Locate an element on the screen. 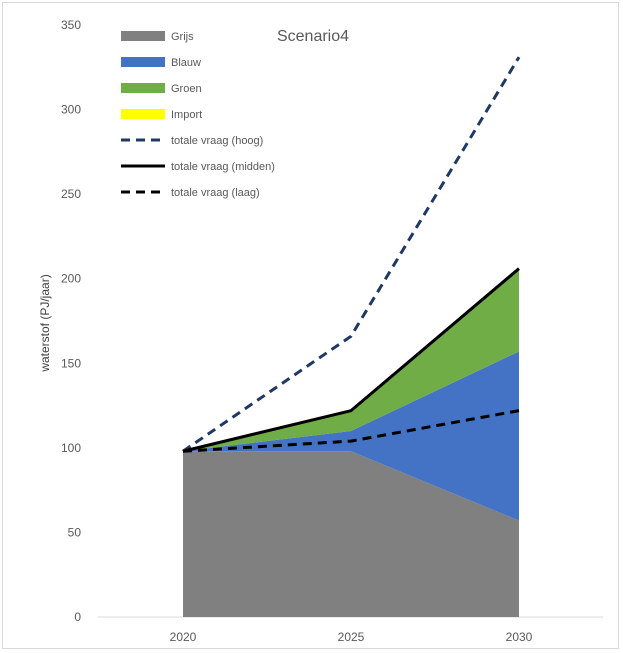 The image size is (623, 653). legend-label: totale vraag (midden) is located at coordinates (223, 167).